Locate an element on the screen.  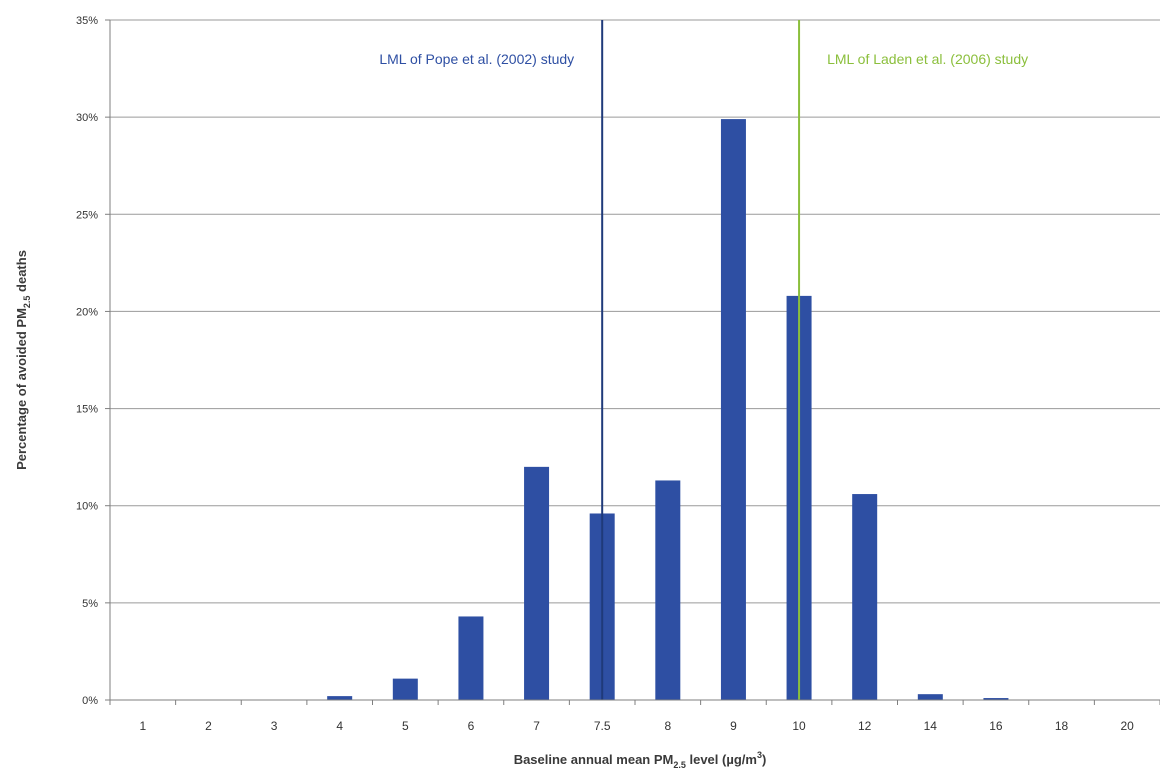
y-tick-label: 10% is located at coordinates (87, 507).